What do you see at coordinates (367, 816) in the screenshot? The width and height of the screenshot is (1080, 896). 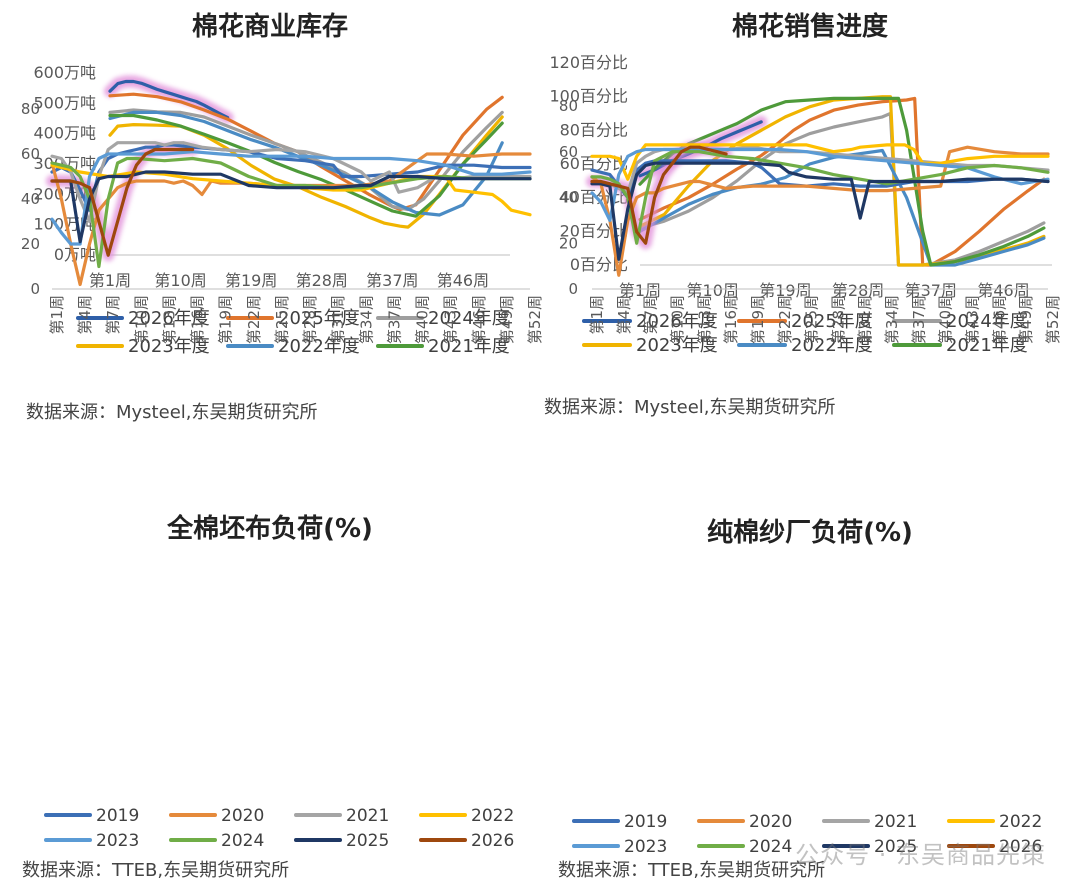 I see `legend-label: 2021` at bounding box center [367, 816].